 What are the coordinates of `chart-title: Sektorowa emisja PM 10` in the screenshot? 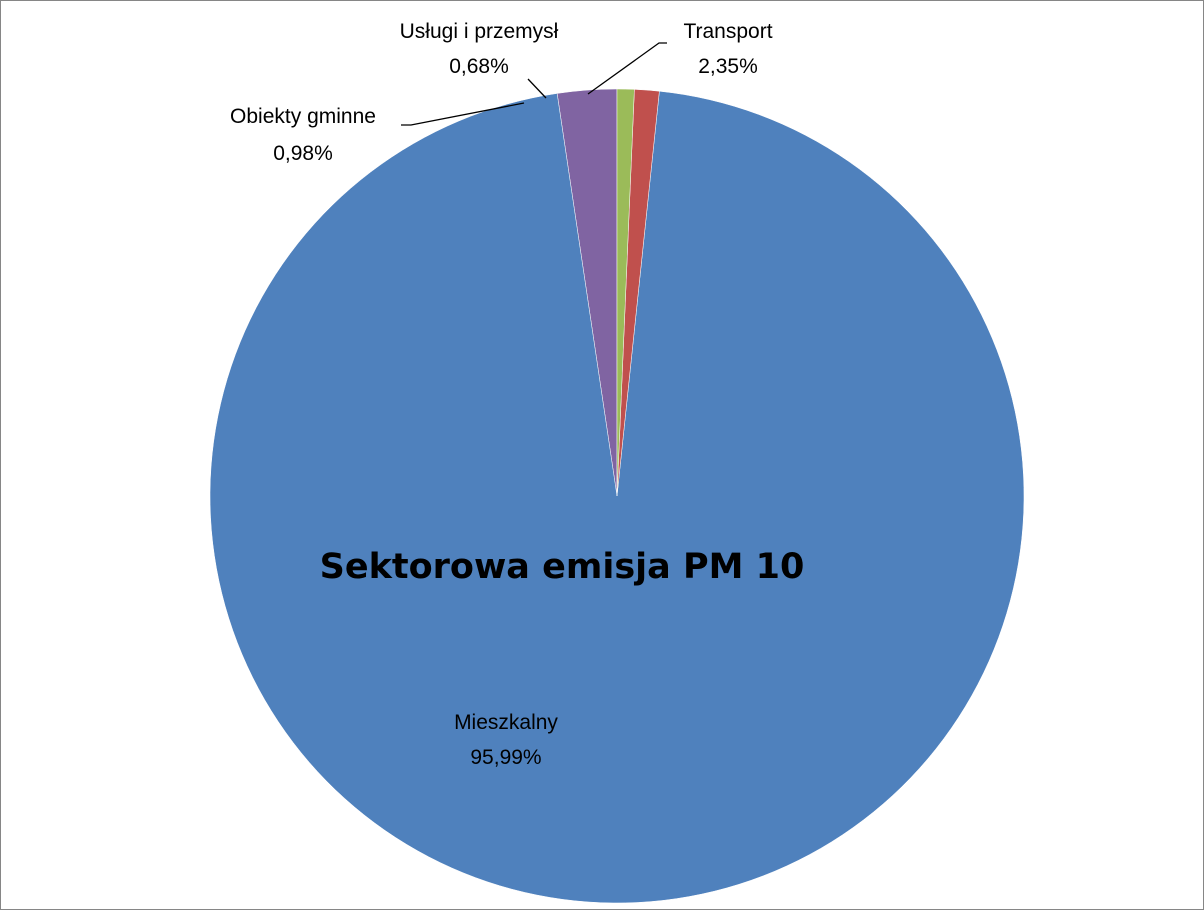 It's located at (562, 567).